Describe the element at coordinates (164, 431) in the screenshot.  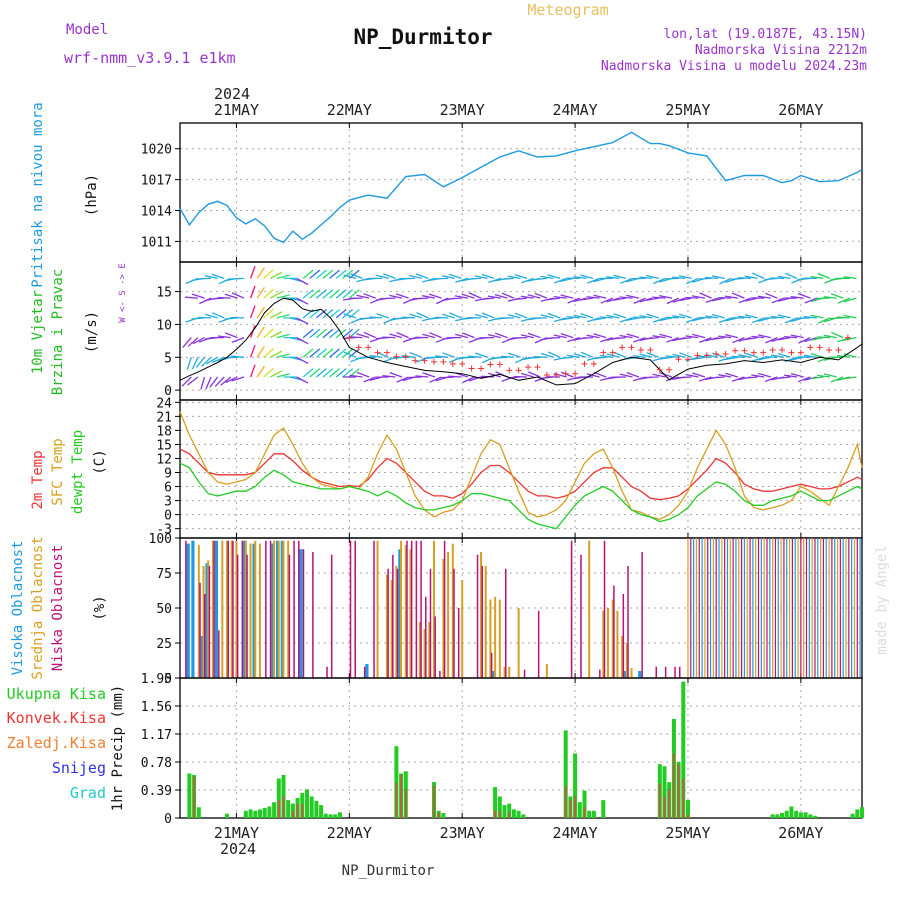
I see `ytick-label: 18` at that location.